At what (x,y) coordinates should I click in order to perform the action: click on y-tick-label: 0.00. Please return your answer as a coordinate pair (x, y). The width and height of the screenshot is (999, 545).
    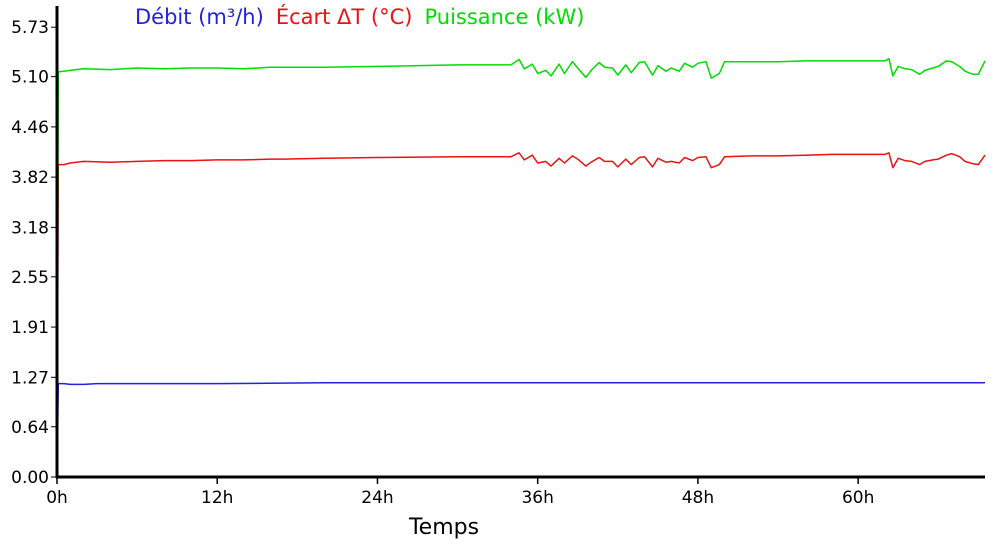
    Looking at the image, I should click on (30, 478).